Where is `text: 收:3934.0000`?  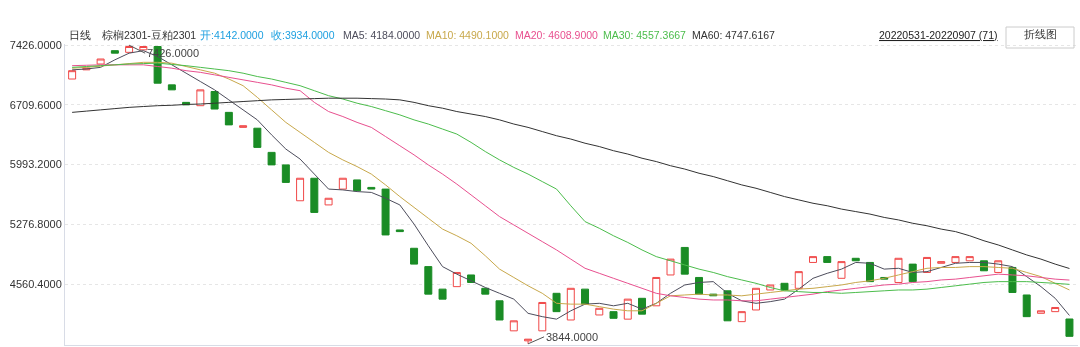 text: 收:3934.0000 is located at coordinates (303, 35).